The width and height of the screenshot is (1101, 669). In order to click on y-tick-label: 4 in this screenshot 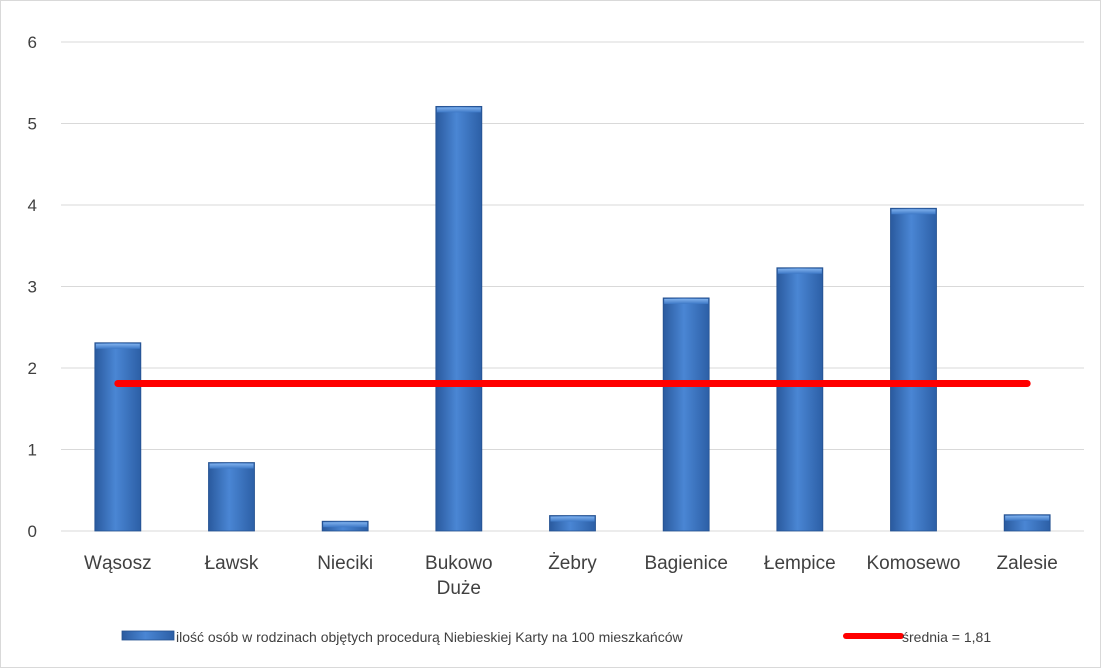, I will do `click(32, 205)`.